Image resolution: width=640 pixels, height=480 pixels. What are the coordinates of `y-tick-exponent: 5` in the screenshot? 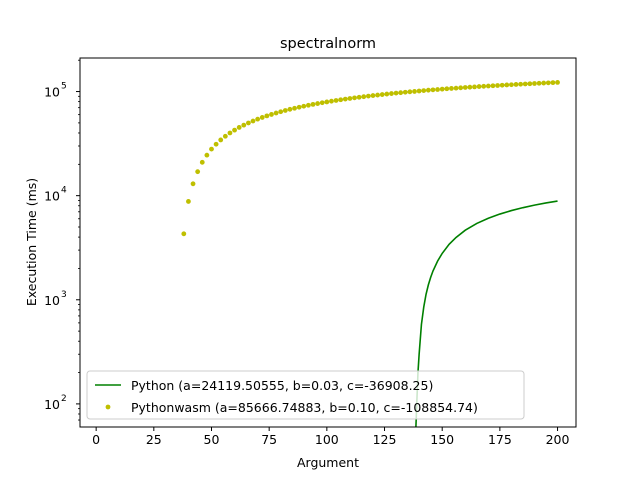 It's located at (64, 87).